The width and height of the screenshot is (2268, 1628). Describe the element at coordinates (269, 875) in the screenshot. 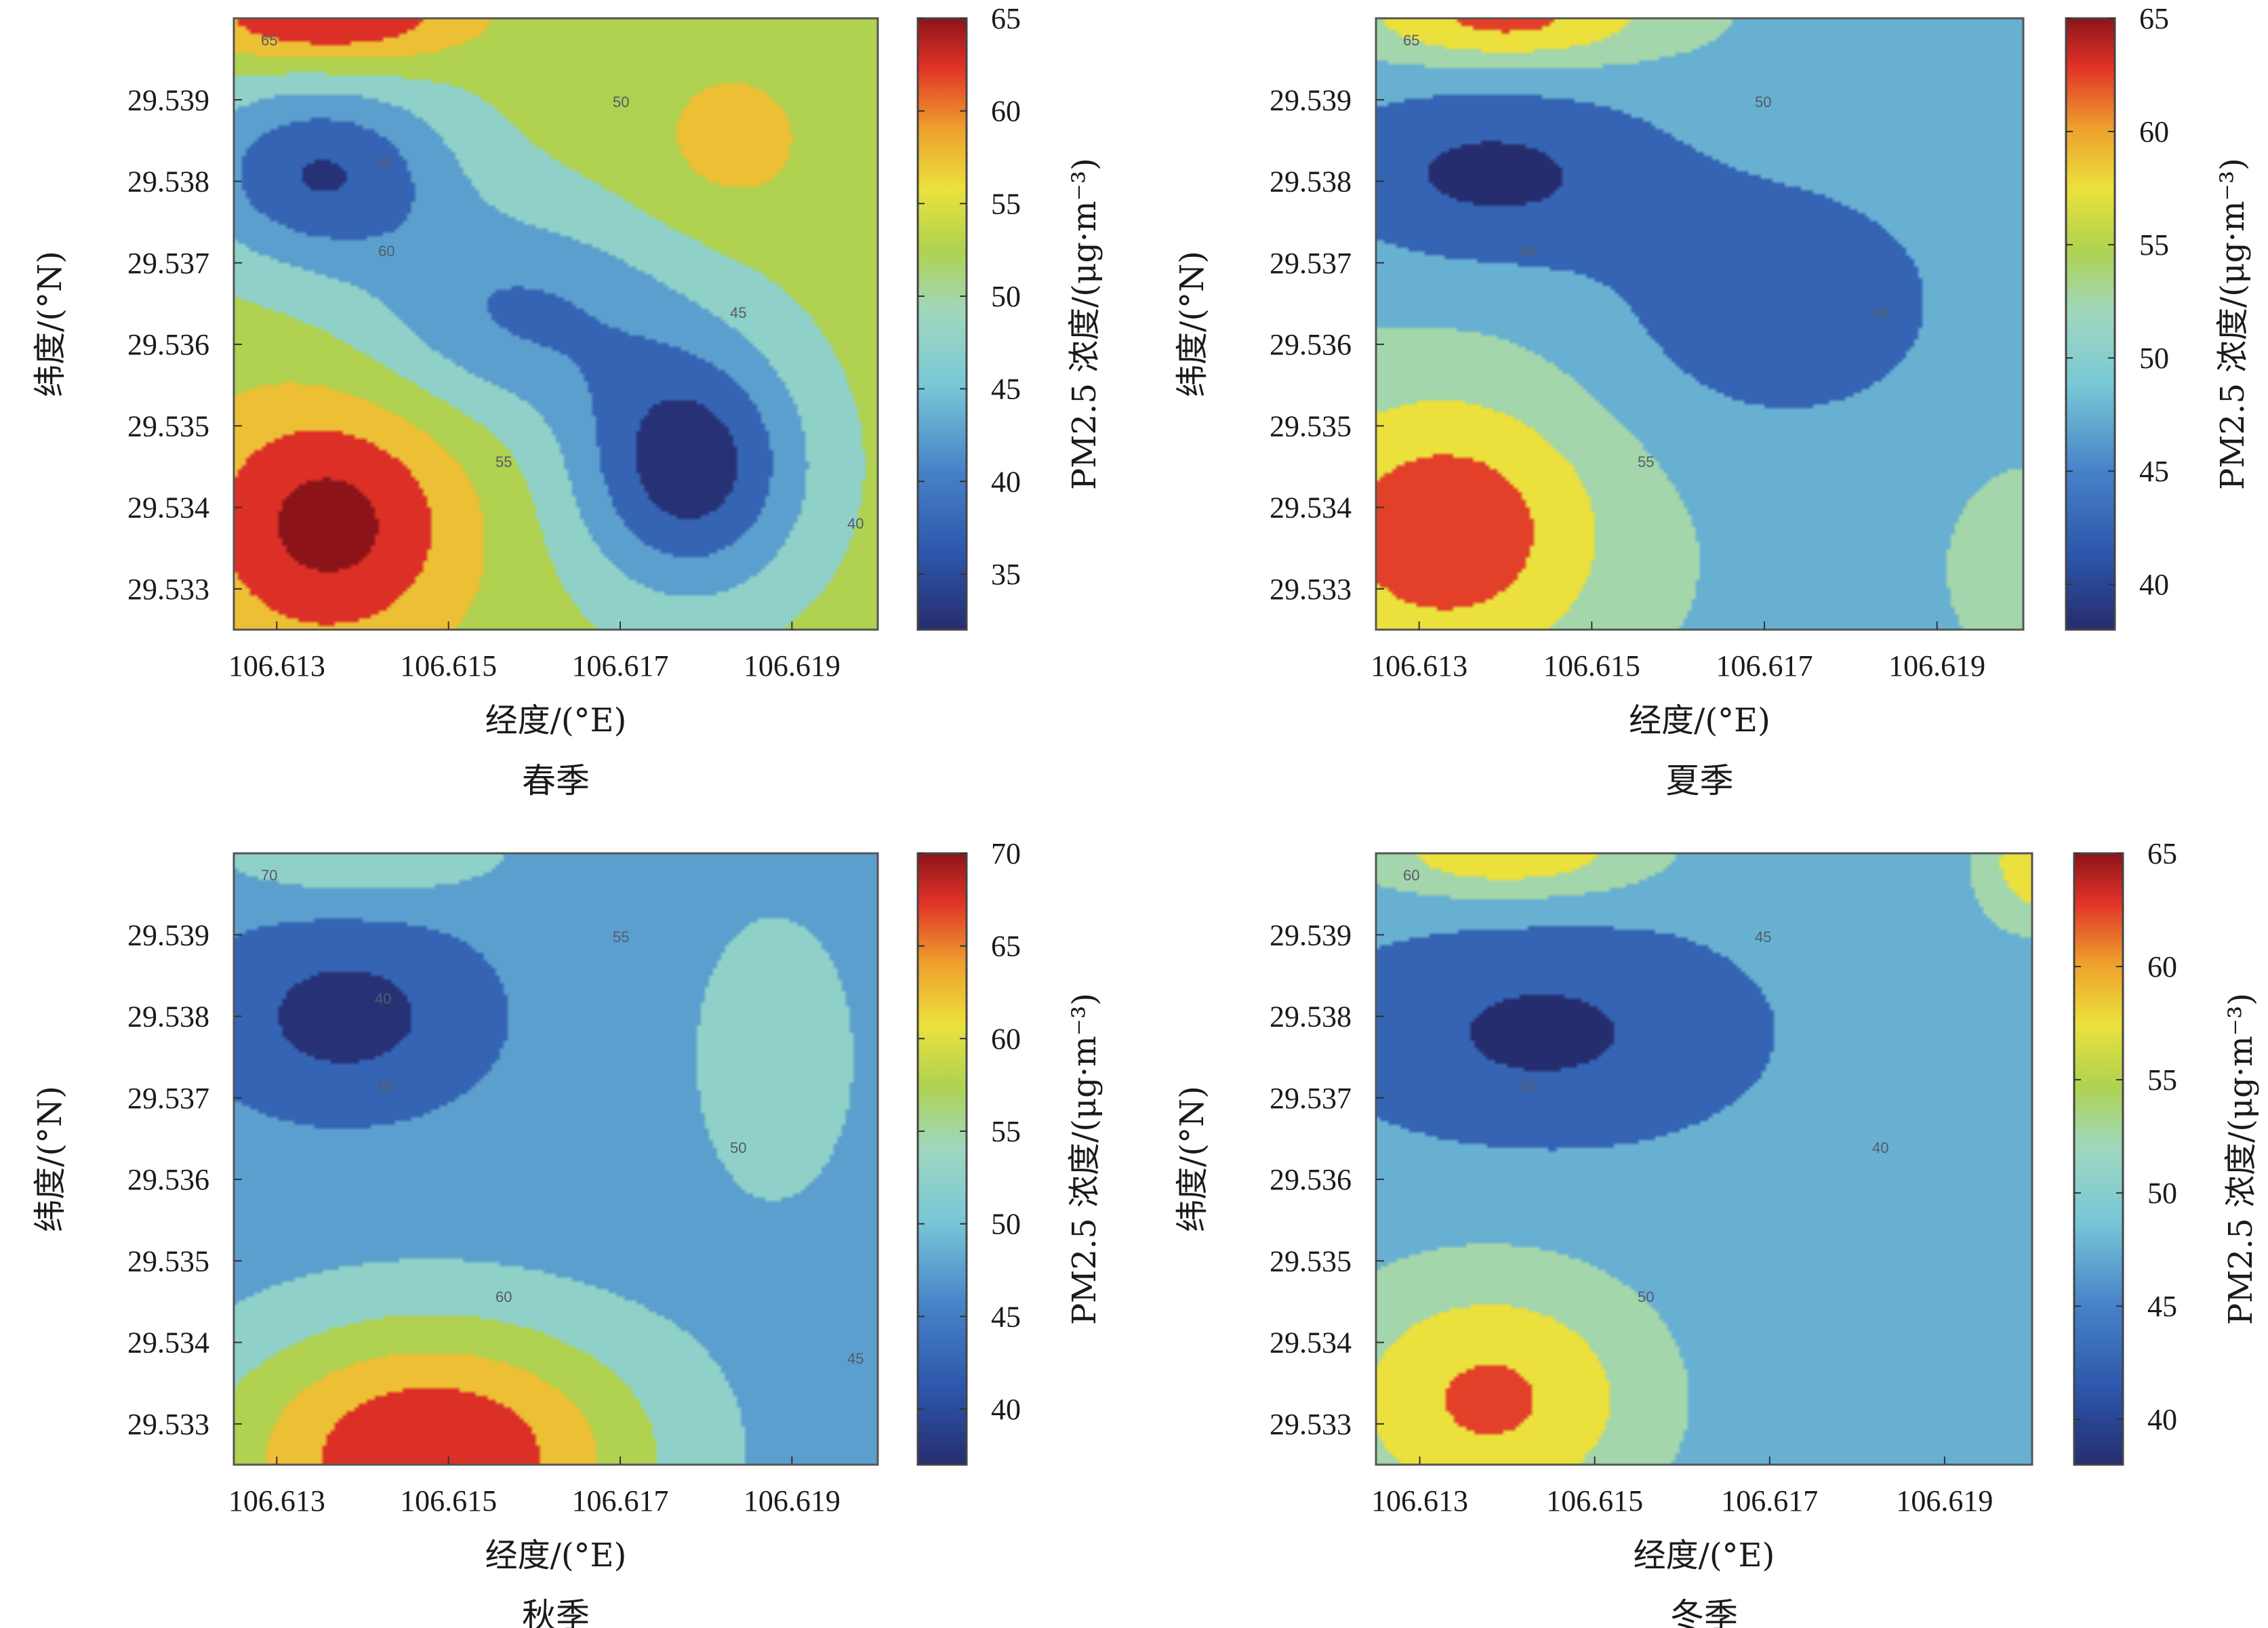

I see `contour-label: 70` at that location.